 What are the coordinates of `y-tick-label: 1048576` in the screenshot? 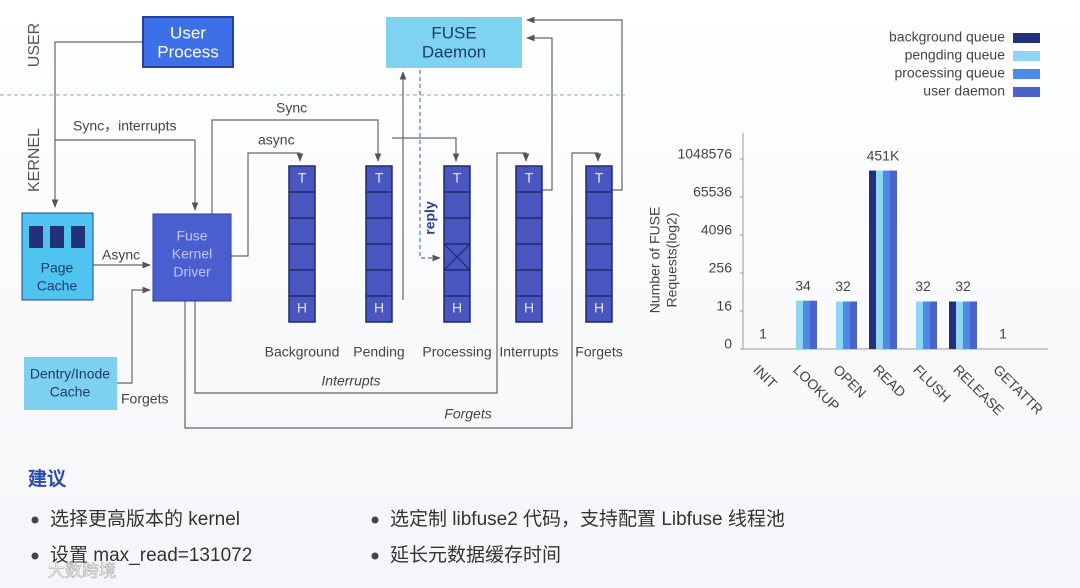 It's located at (704, 154).